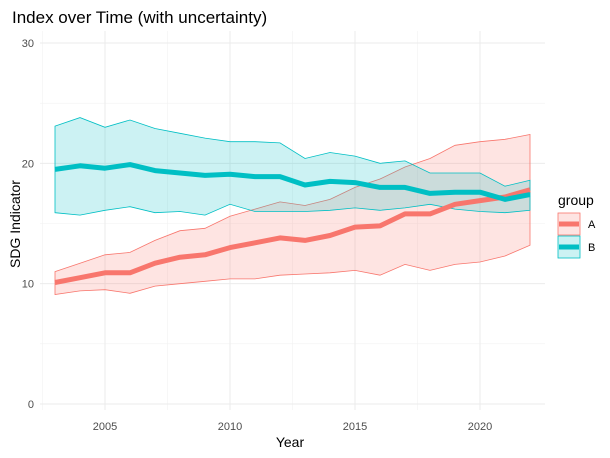 The width and height of the screenshot is (610, 458). Describe the element at coordinates (31, 405) in the screenshot. I see `y-tick-label: 0` at that location.